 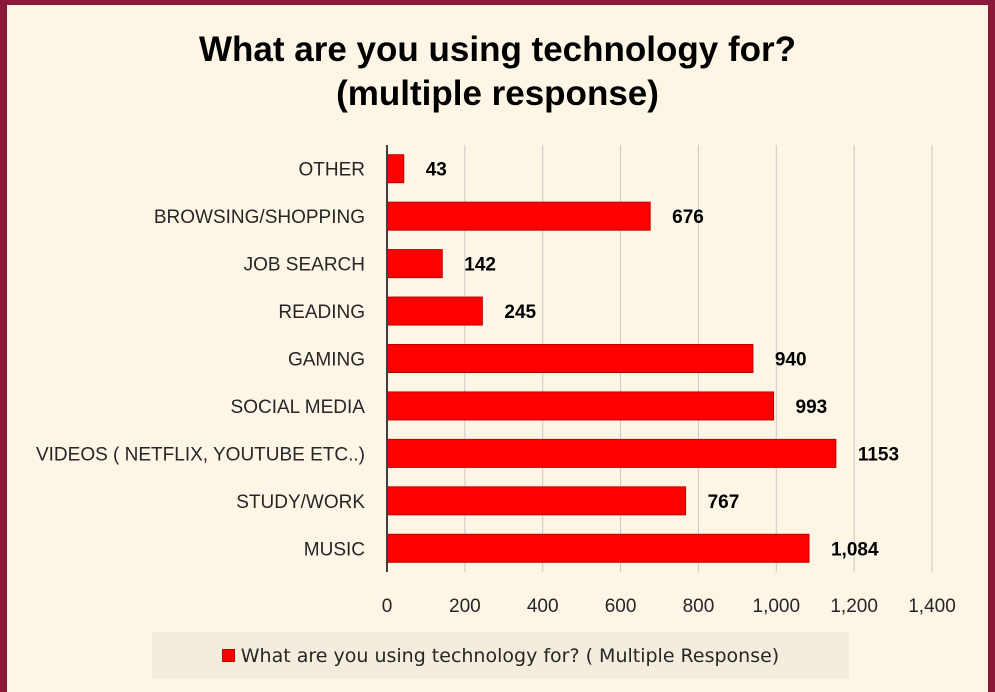 What do you see at coordinates (259, 217) in the screenshot?
I see `category-label: BROWSING/SHOPPING` at bounding box center [259, 217].